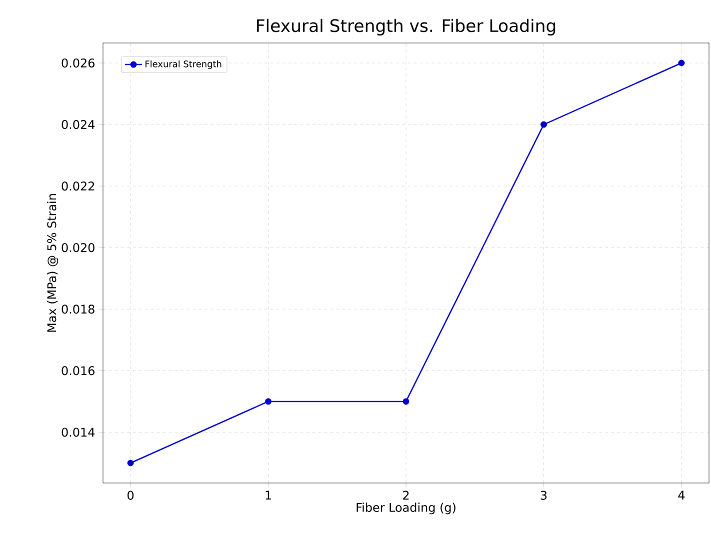 The image size is (711, 533). What do you see at coordinates (681, 495) in the screenshot?
I see `x-tick-label: 4` at bounding box center [681, 495].